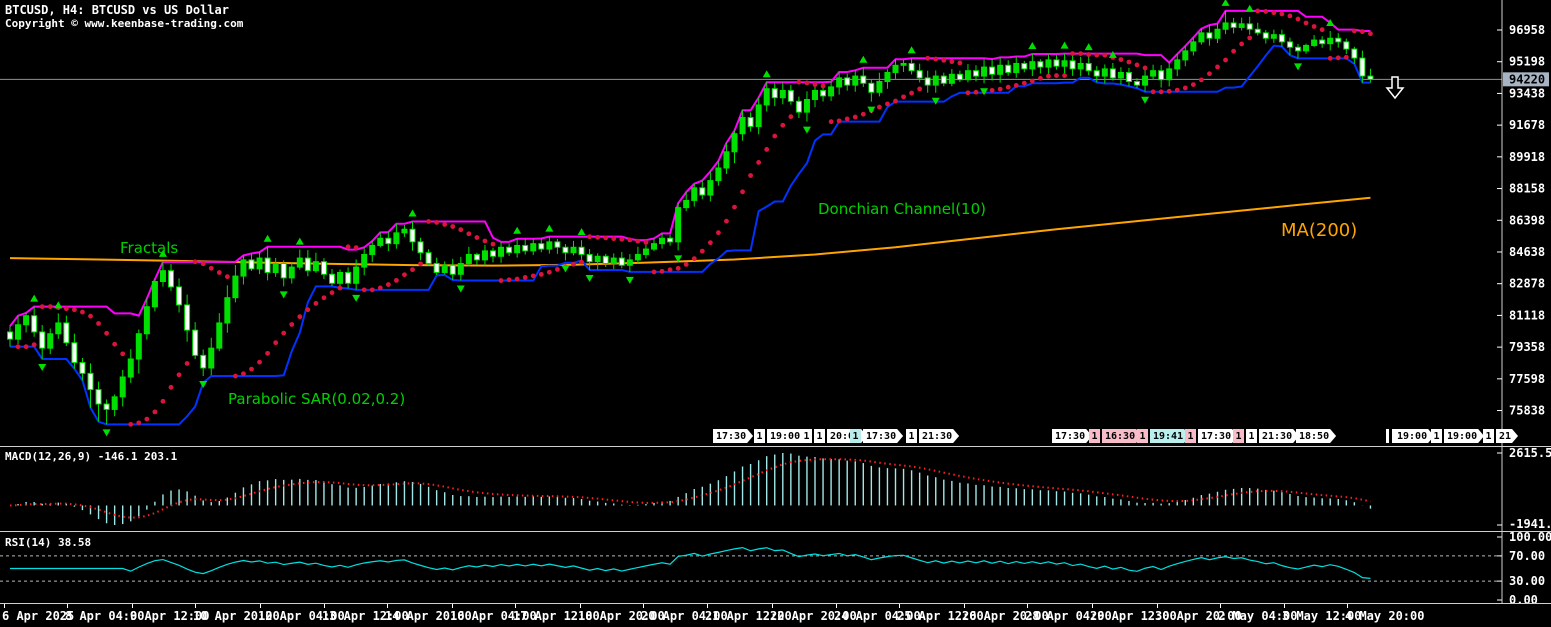 The height and width of the screenshot is (627, 1551). I want to click on time-axis-label: 4 May 20:00, so click(1385, 616).